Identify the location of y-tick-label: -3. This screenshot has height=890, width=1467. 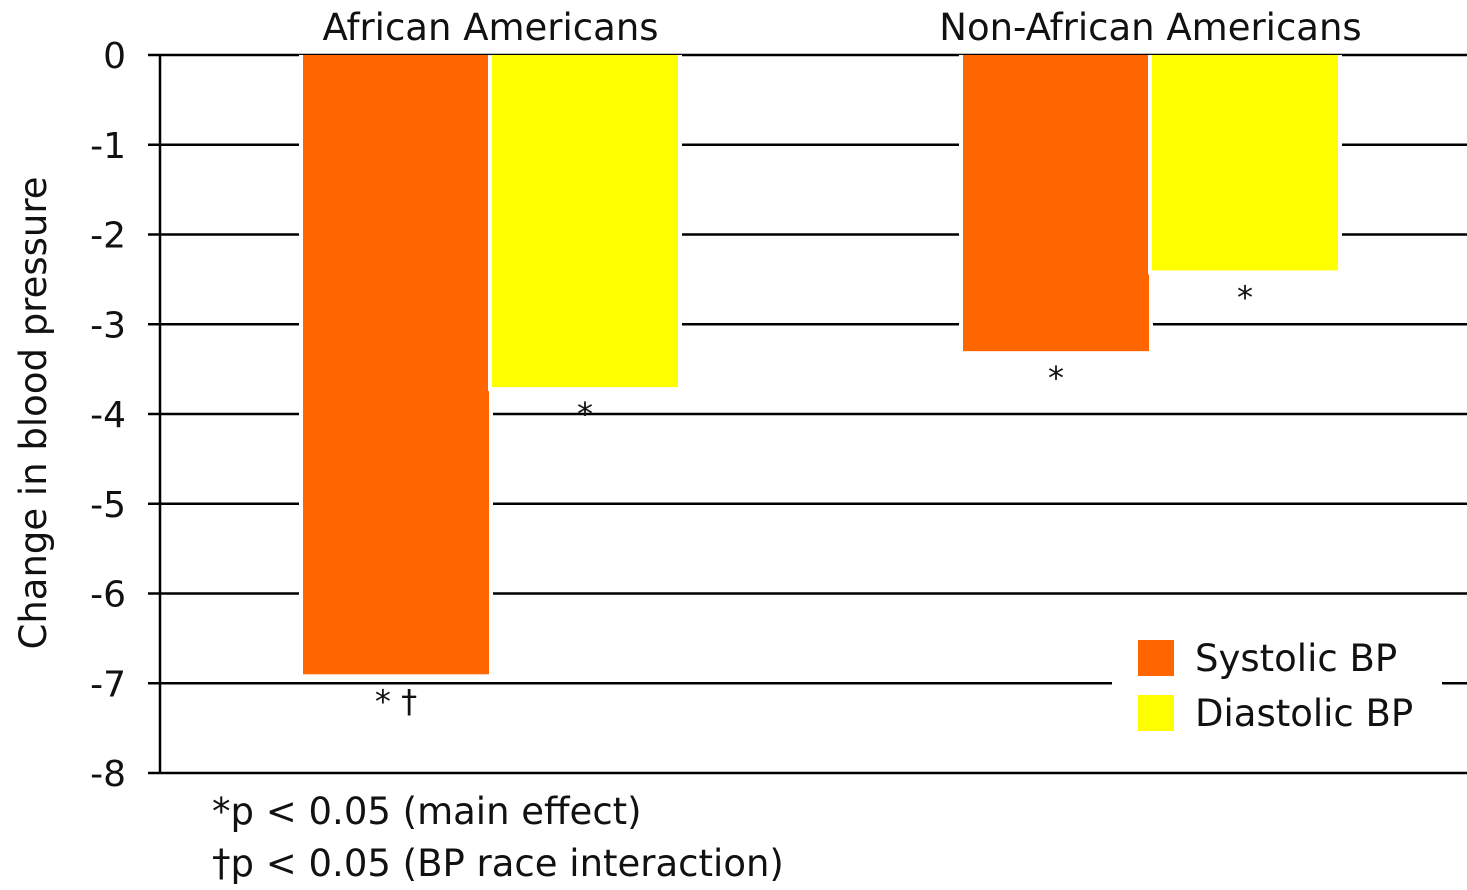
(108, 325).